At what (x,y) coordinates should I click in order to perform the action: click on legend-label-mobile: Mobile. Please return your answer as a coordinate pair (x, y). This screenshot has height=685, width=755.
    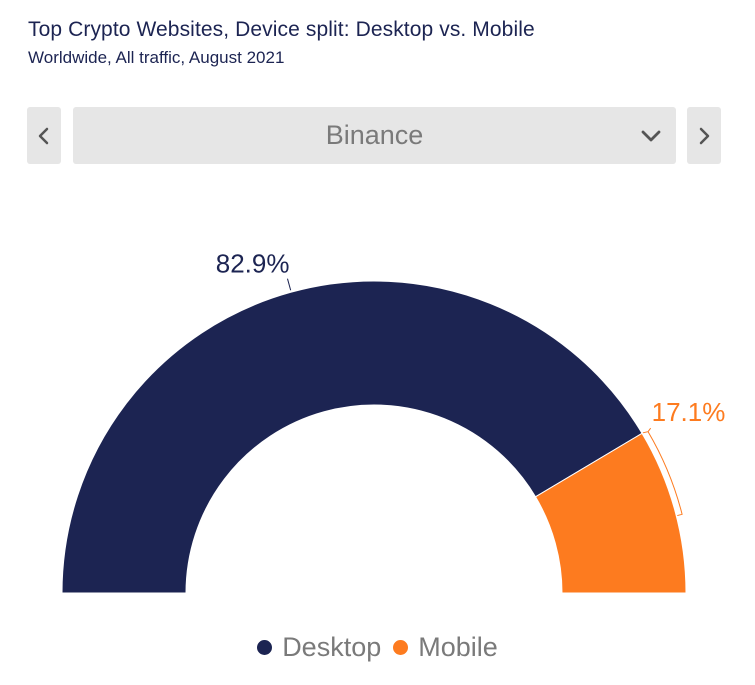
    Looking at the image, I should click on (458, 647).